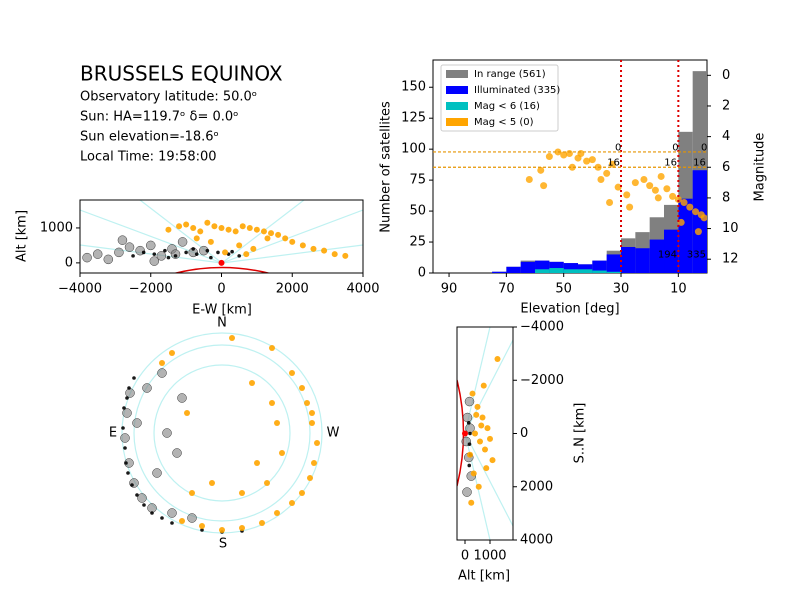  What do you see at coordinates (510, 74) in the screenshot?
I see `legend-label: In range (561)` at bounding box center [510, 74].